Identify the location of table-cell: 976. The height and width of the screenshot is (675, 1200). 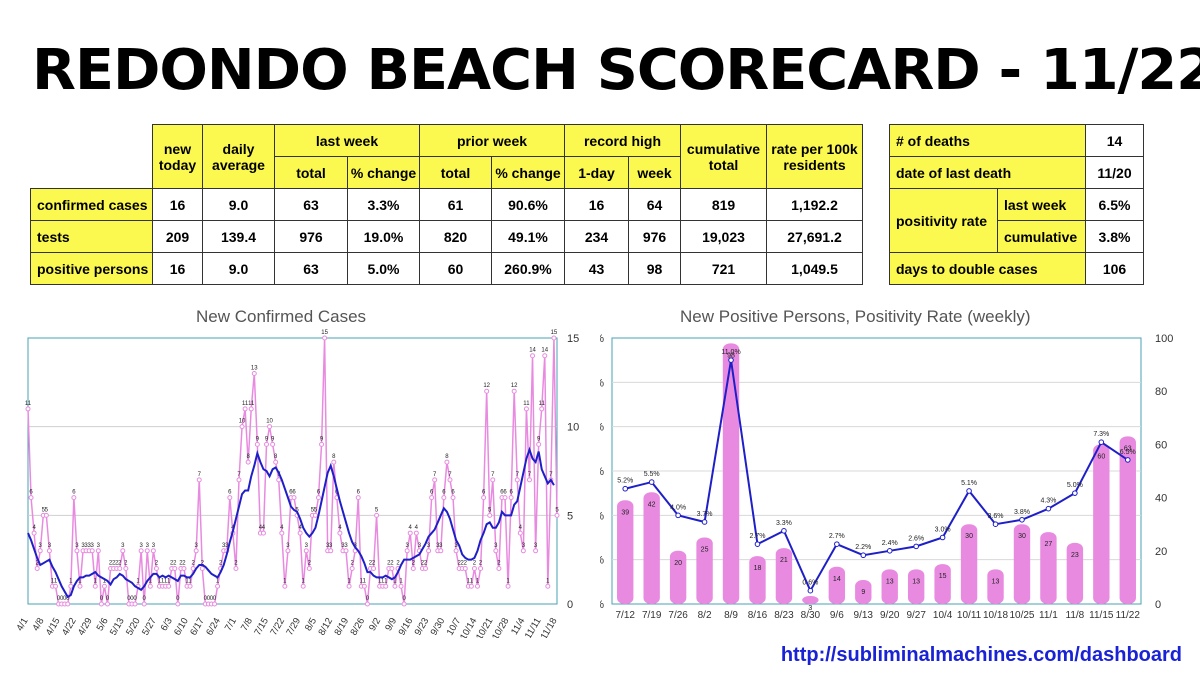
(311, 236).